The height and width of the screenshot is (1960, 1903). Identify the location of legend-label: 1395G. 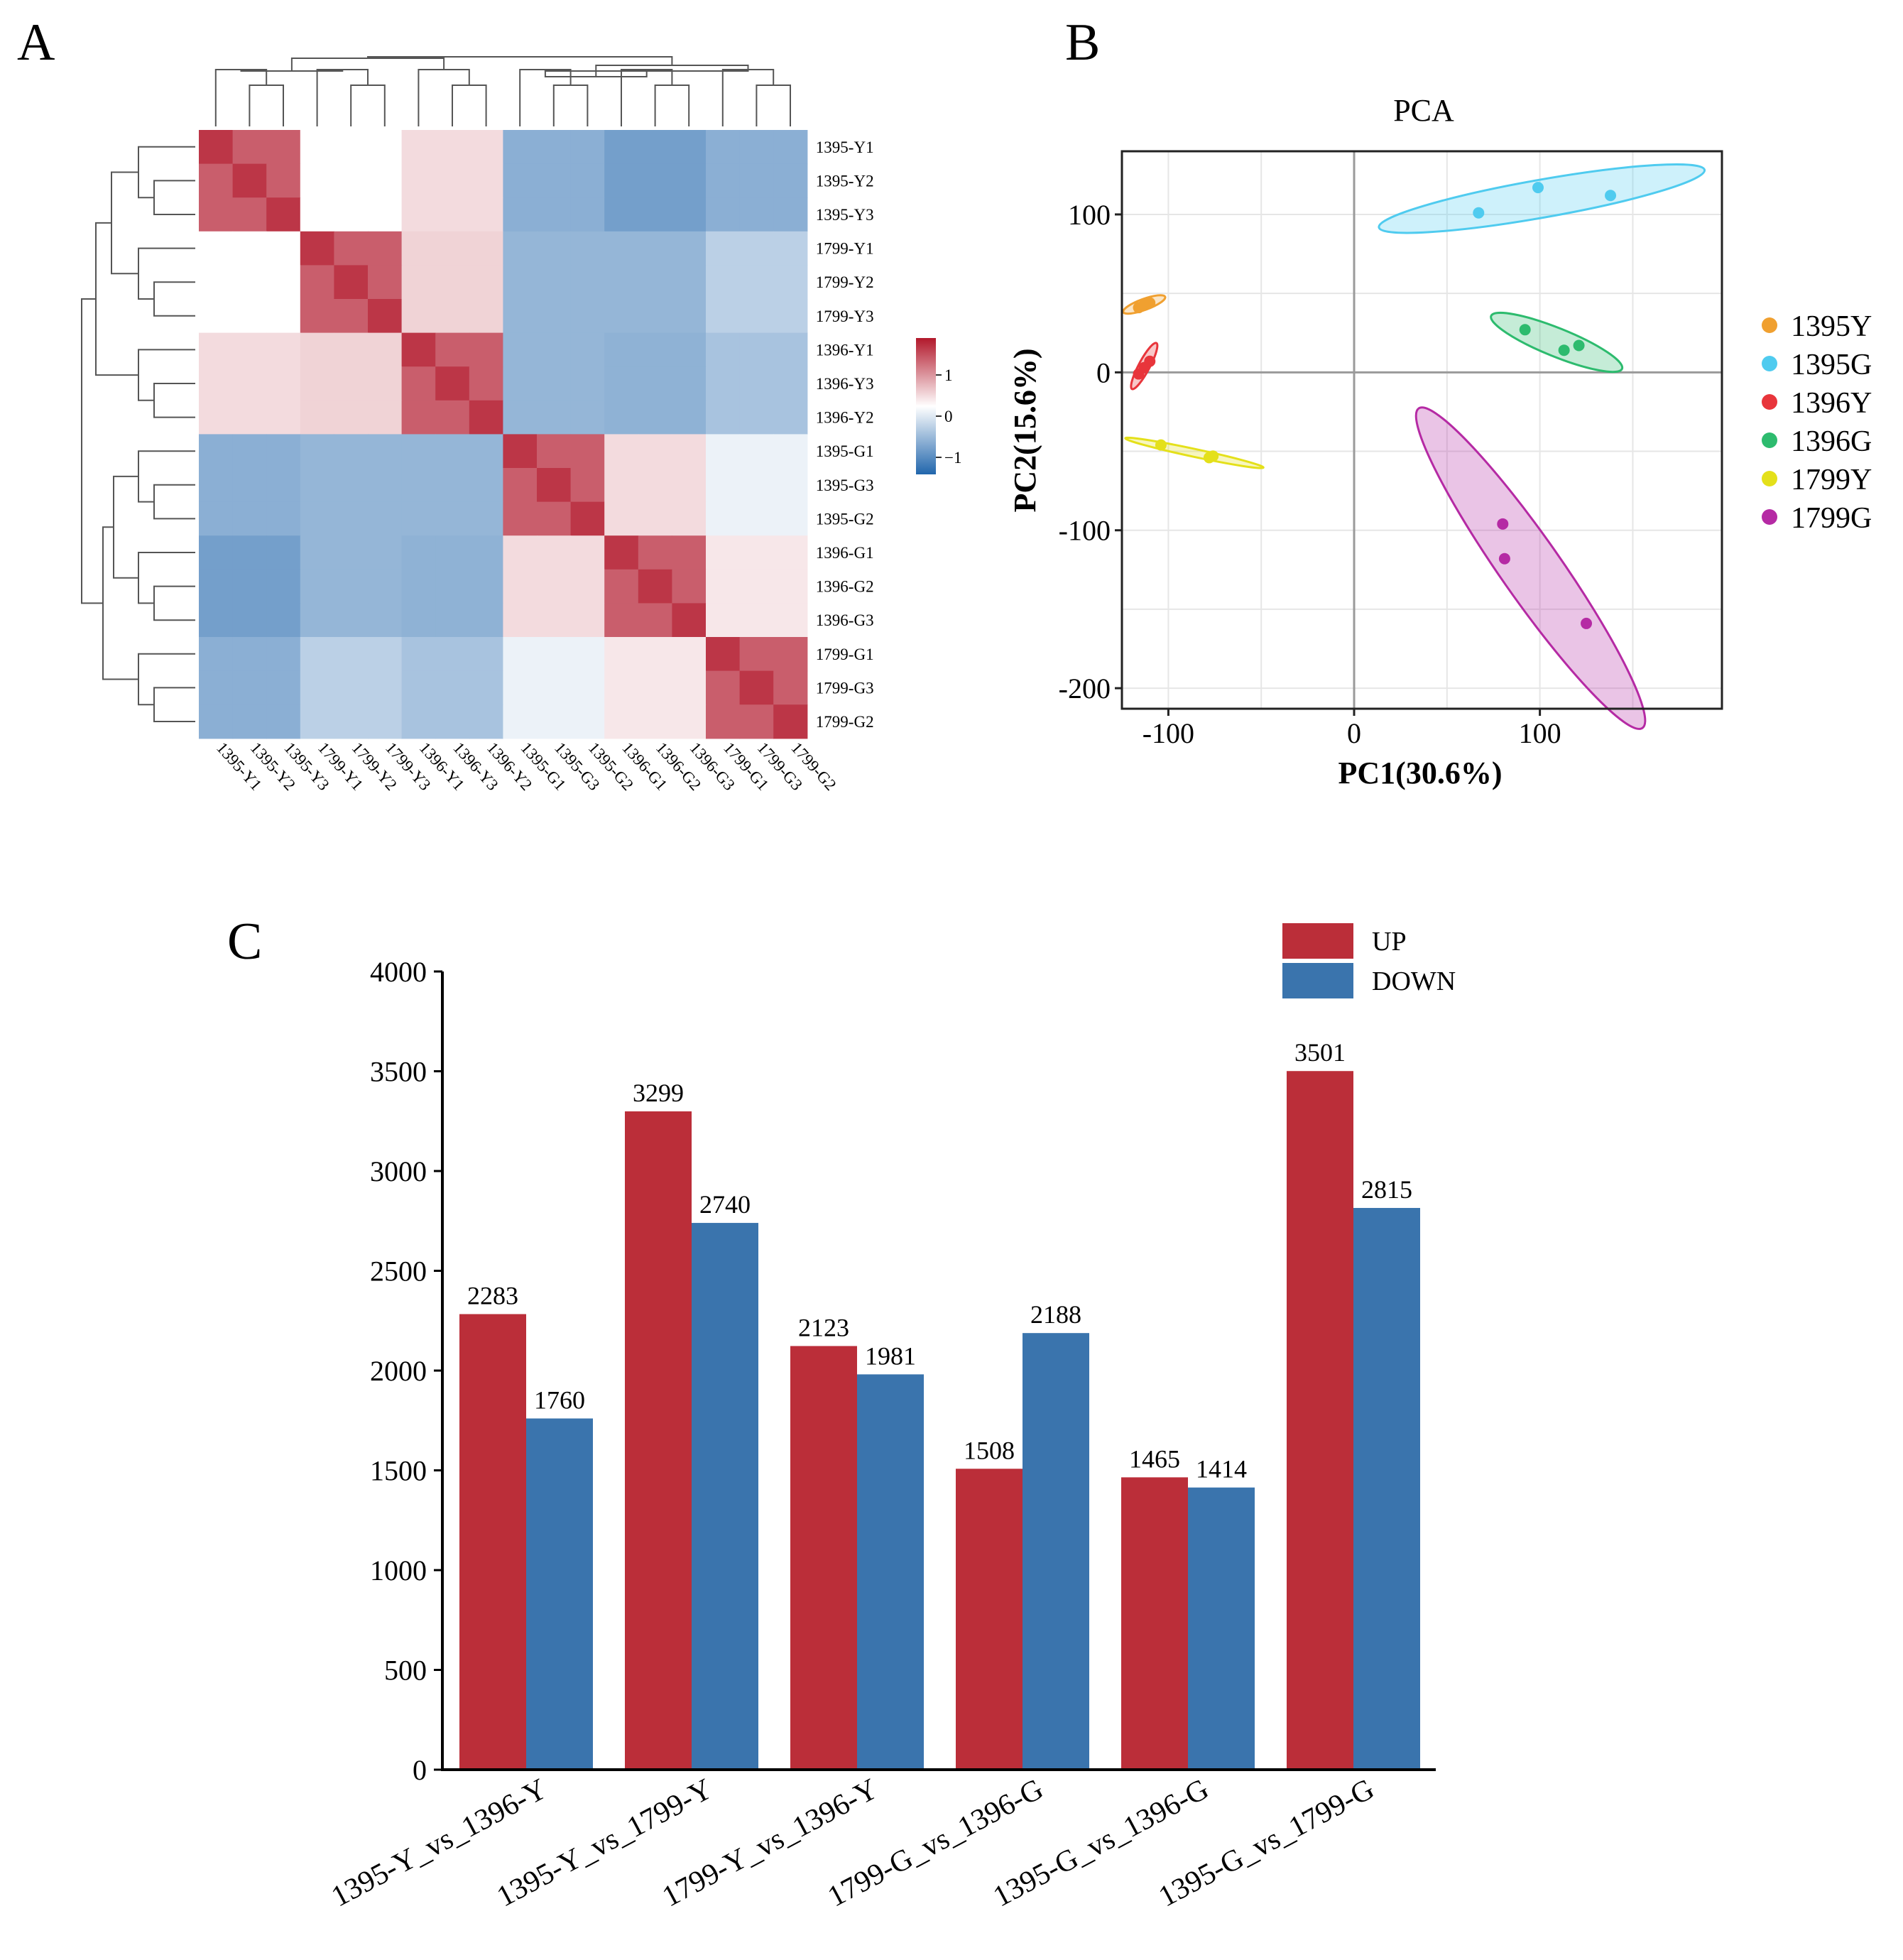
(1831, 365).